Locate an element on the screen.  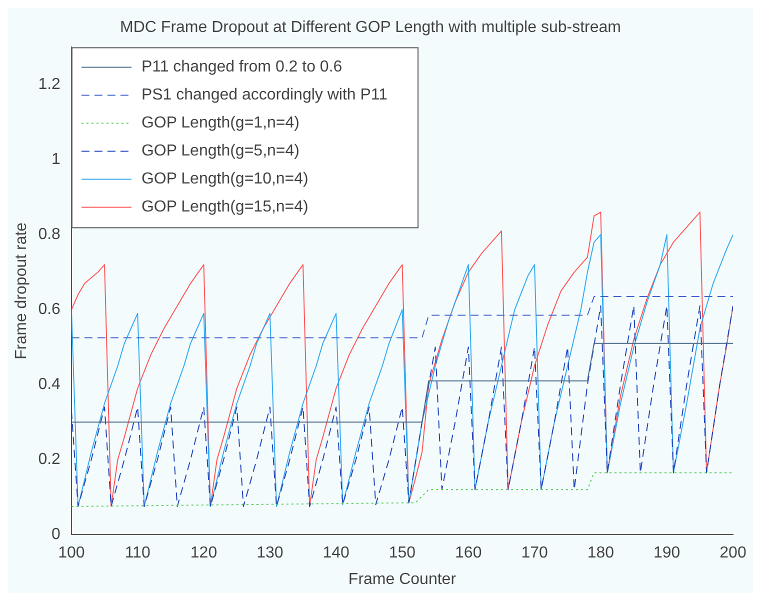
legend-label: PS1 changed accordingly with P11 is located at coordinates (264, 95).